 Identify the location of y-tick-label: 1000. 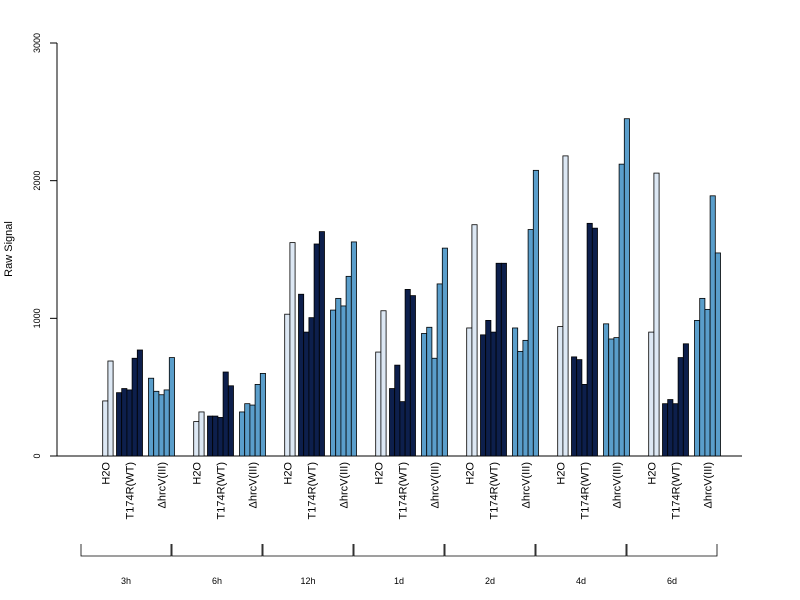
(37, 318).